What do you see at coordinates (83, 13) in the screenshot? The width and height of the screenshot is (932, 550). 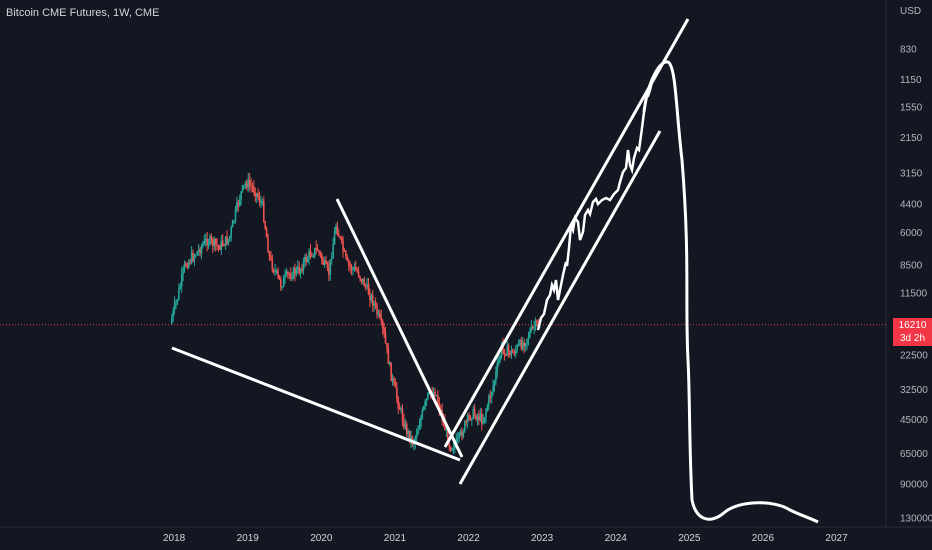 I see `chart-title: Bitcoin CME Futures, 1W, CME` at bounding box center [83, 13].